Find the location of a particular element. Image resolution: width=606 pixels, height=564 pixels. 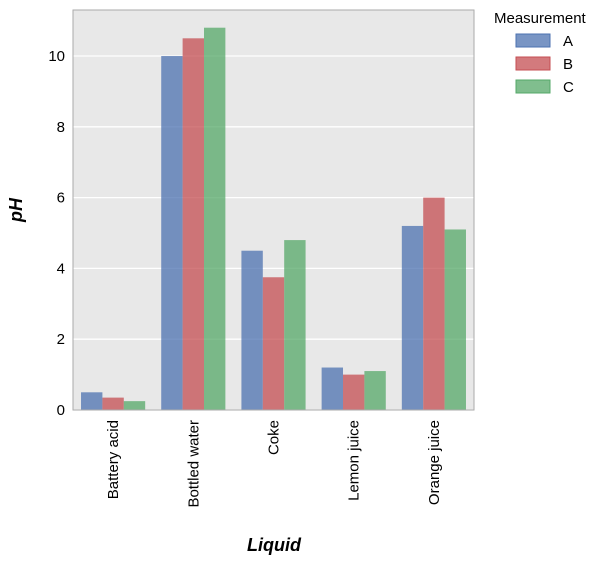

bar-b-lemon-juice is located at coordinates (354, 392).